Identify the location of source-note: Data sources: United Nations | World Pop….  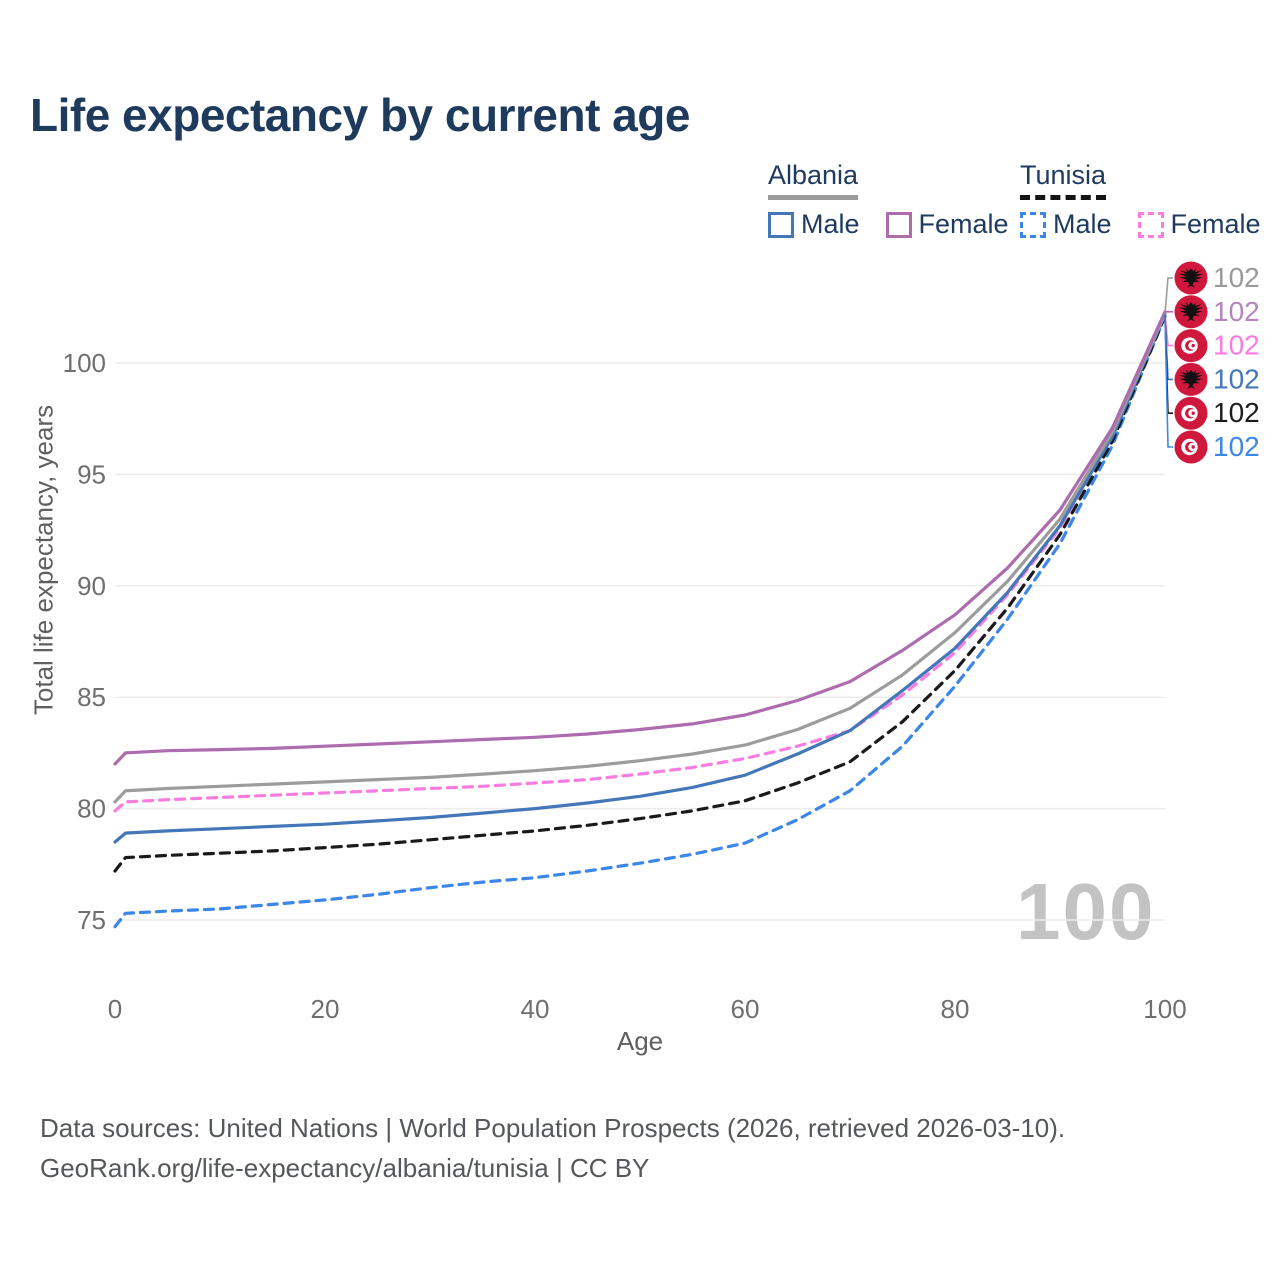
(552, 1148).